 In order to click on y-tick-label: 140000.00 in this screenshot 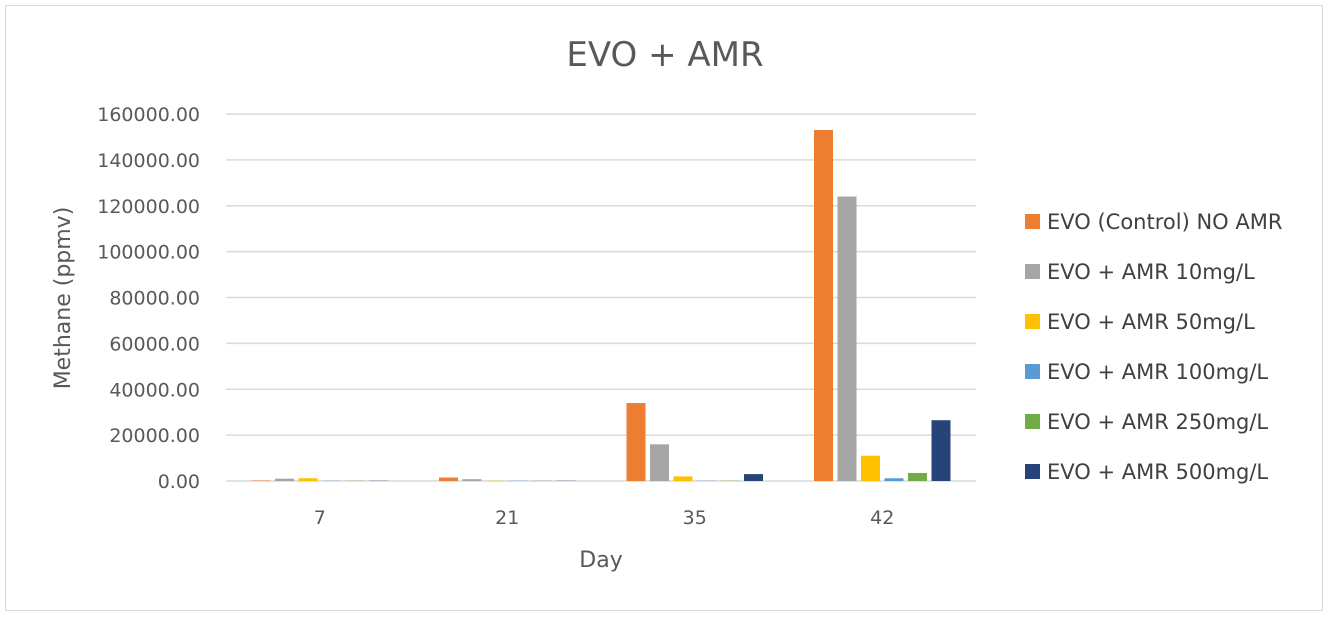, I will do `click(148, 161)`.